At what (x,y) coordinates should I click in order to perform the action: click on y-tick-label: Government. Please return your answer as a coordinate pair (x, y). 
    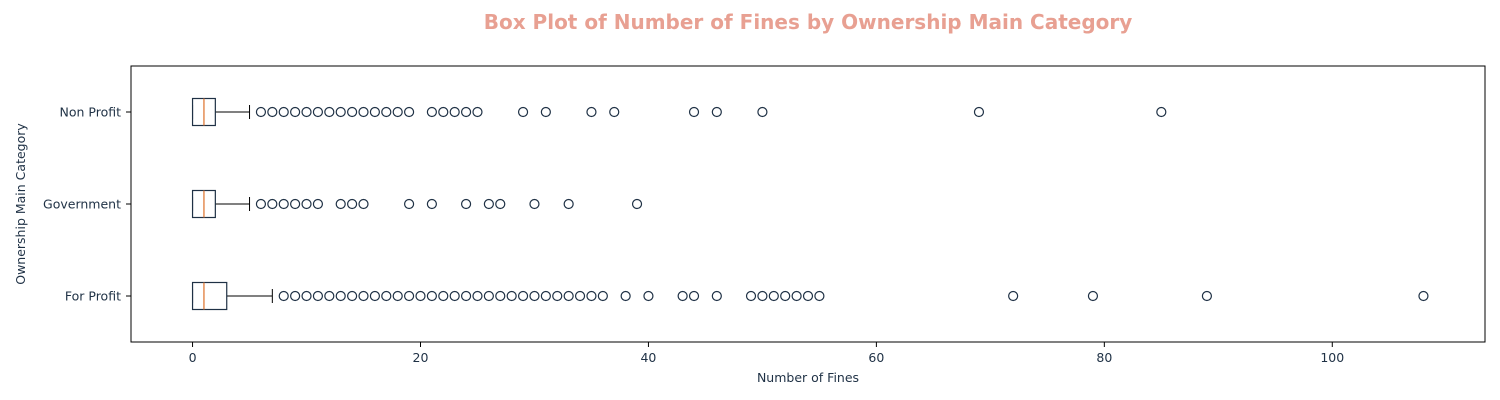
    Looking at the image, I should click on (82, 204).